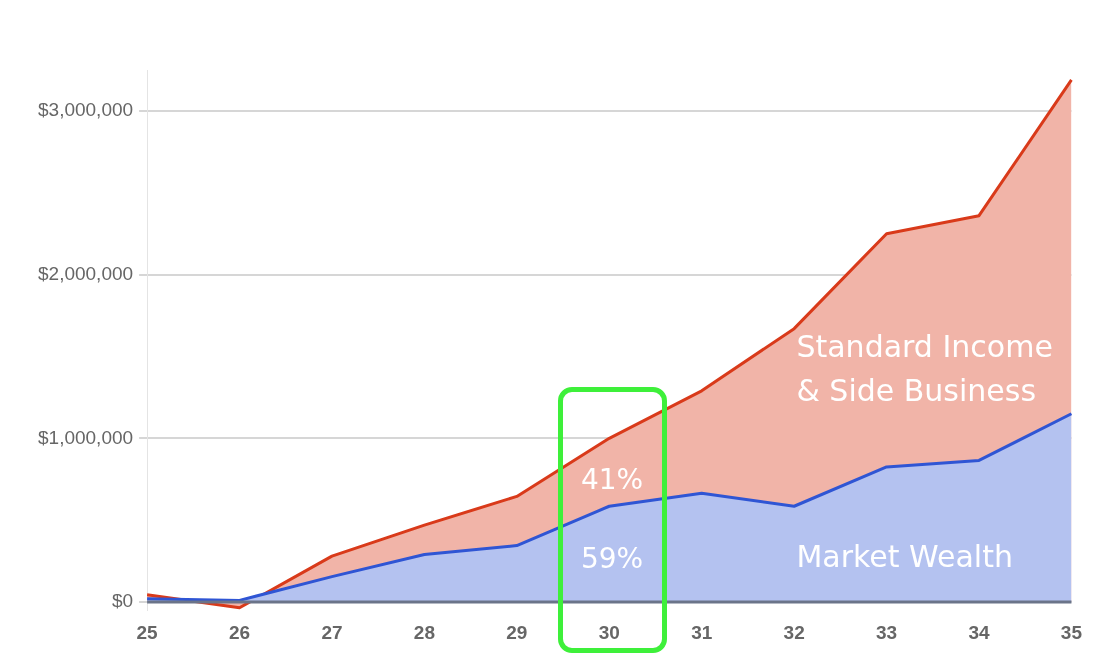 Image resolution: width=1094 pixels, height=665 pixels. Describe the element at coordinates (609, 632) in the screenshot. I see `x-tick-label: 30` at that location.